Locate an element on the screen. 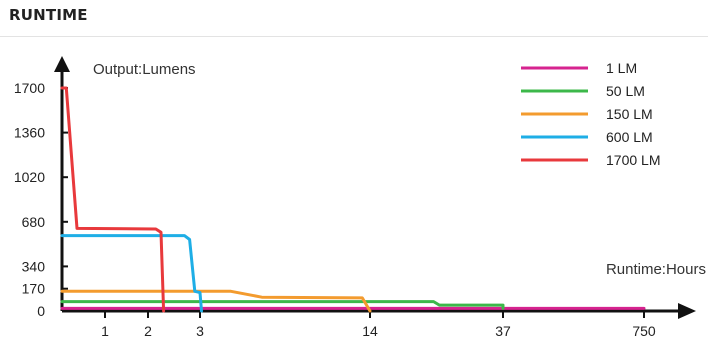 This screenshot has height=340, width=715. series-line-600-lm is located at coordinates (131, 273).